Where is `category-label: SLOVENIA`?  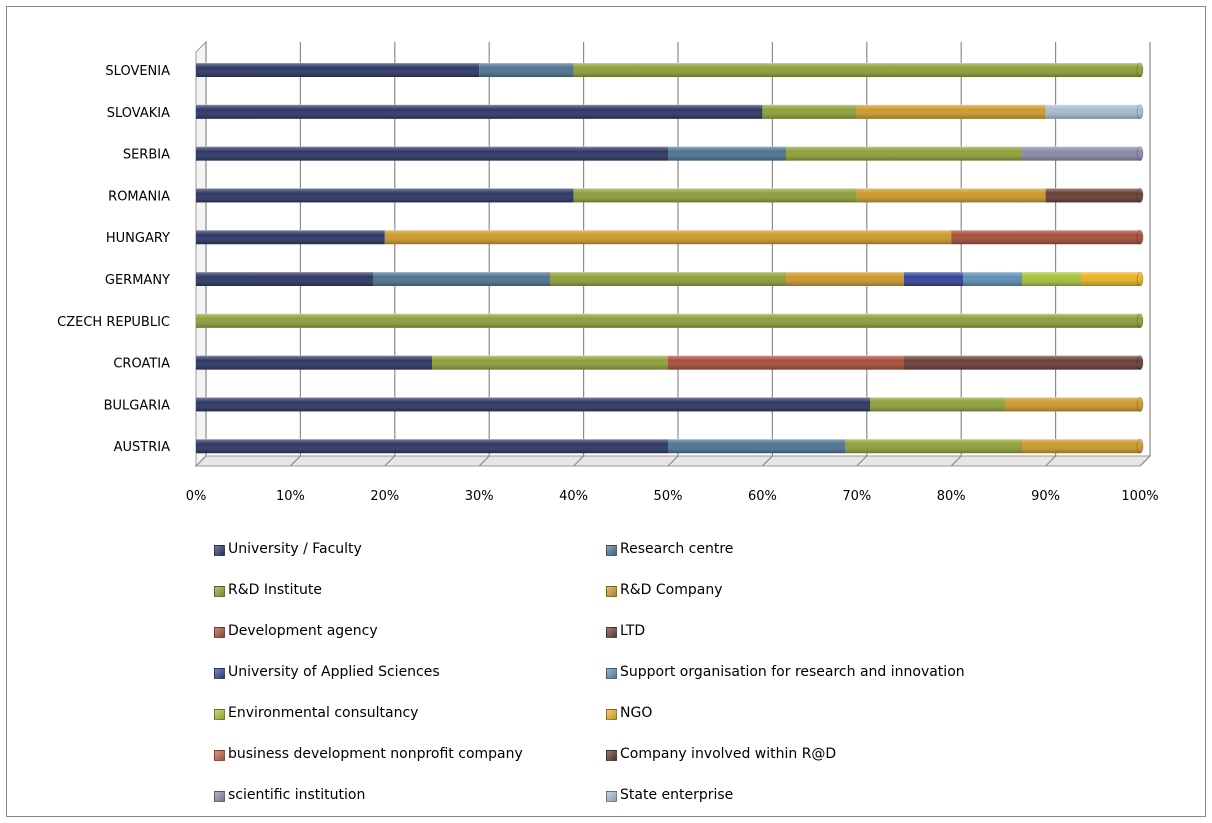
category-label: SLOVENIA is located at coordinates (137, 71).